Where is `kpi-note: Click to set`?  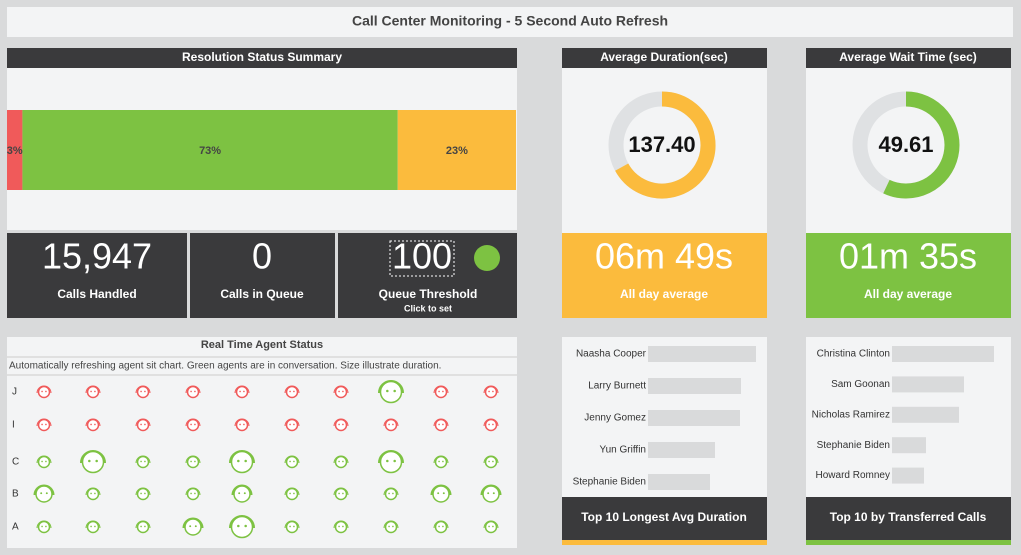
kpi-note: Click to set is located at coordinates (428, 308).